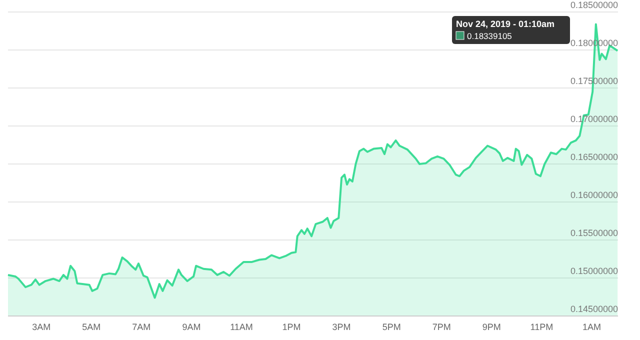  I want to click on x-tick-label: 7AM, so click(141, 327).